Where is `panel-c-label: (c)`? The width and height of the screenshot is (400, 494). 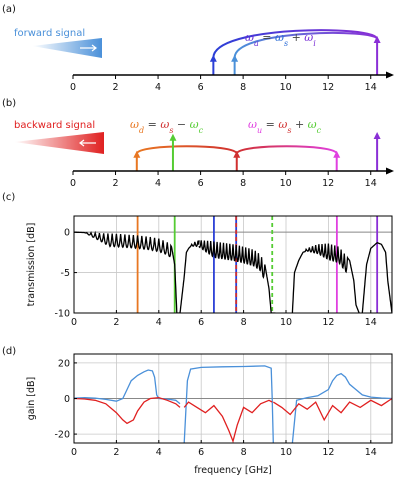
panel-c-label: (c) is located at coordinates (8, 197).